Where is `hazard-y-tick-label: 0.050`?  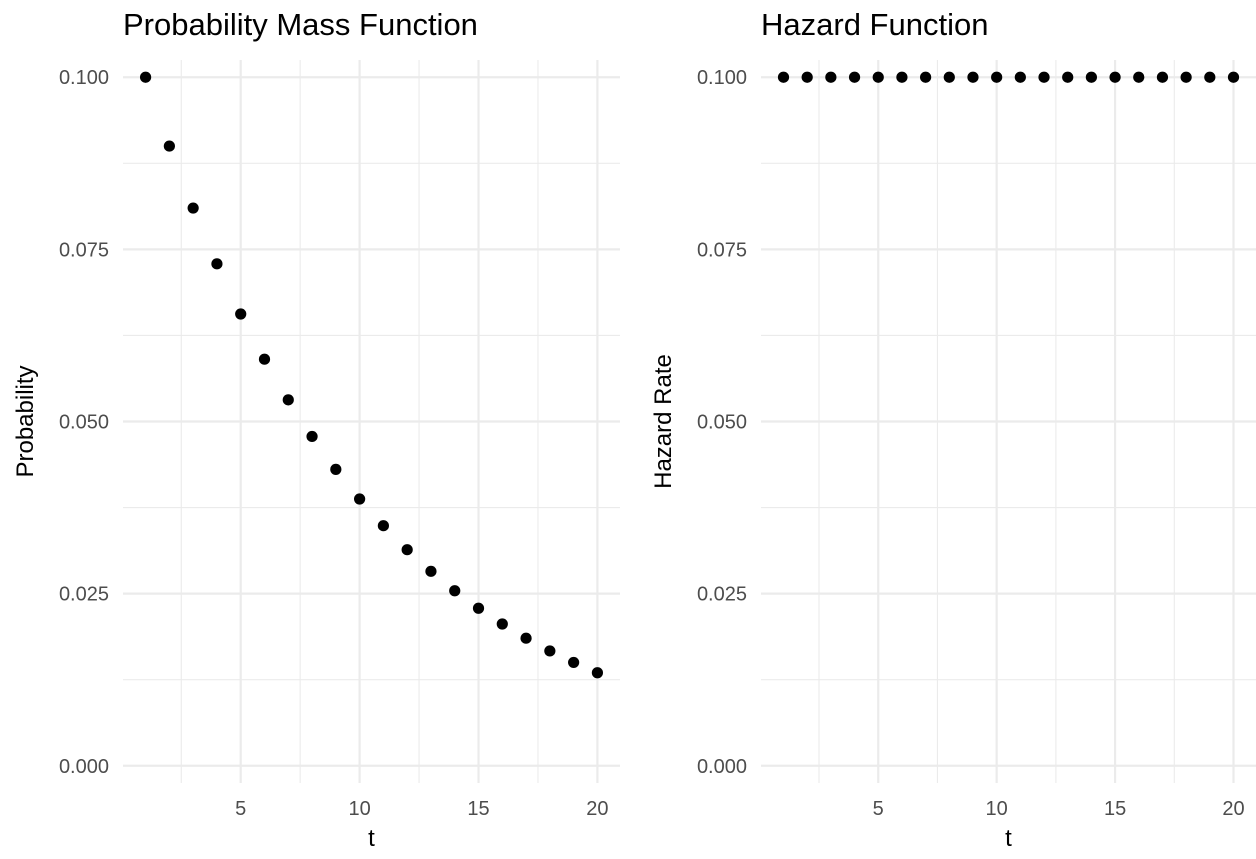 hazard-y-tick-label: 0.050 is located at coordinates (722, 423).